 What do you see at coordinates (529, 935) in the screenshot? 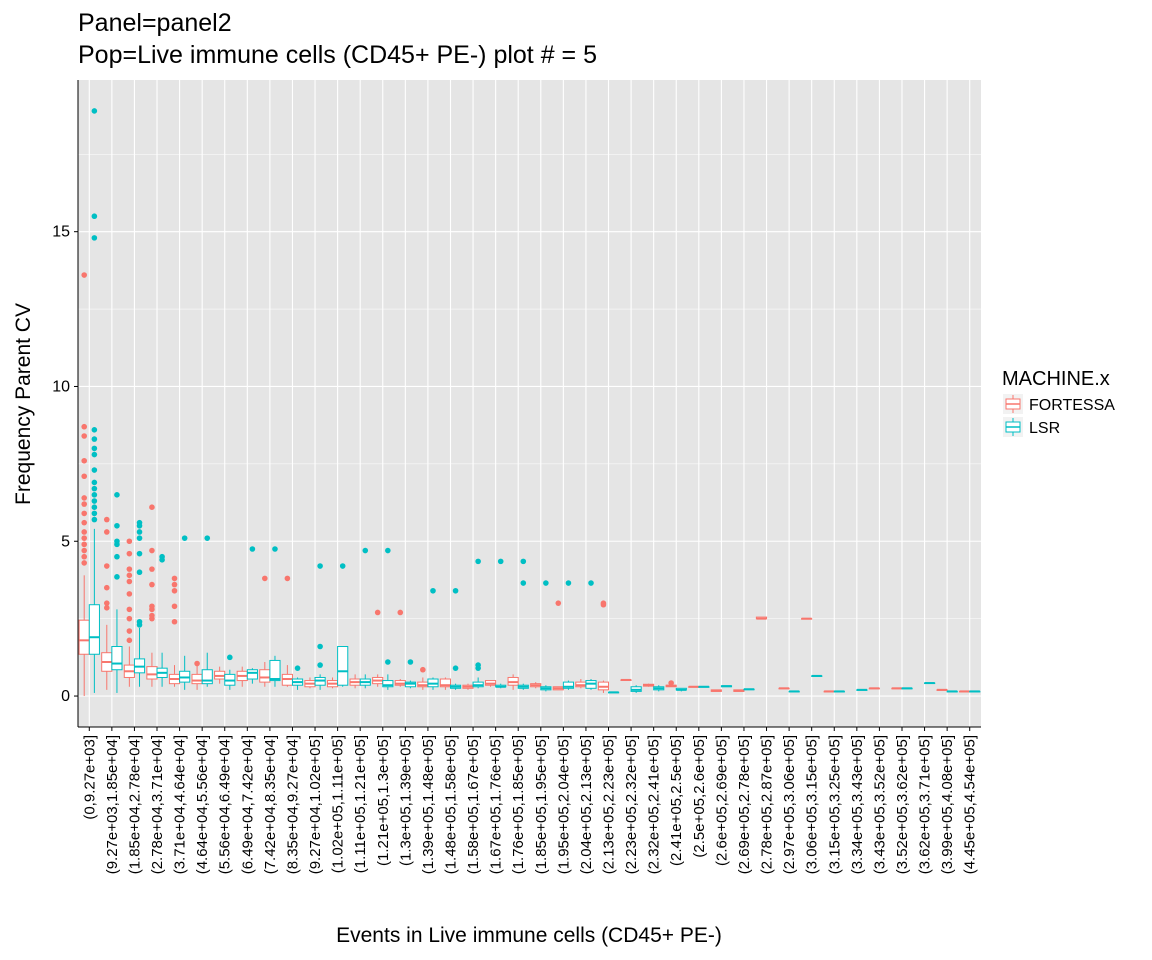
I see `x-axis-title: Events in Live immune cells (CD45+ PE-)` at bounding box center [529, 935].